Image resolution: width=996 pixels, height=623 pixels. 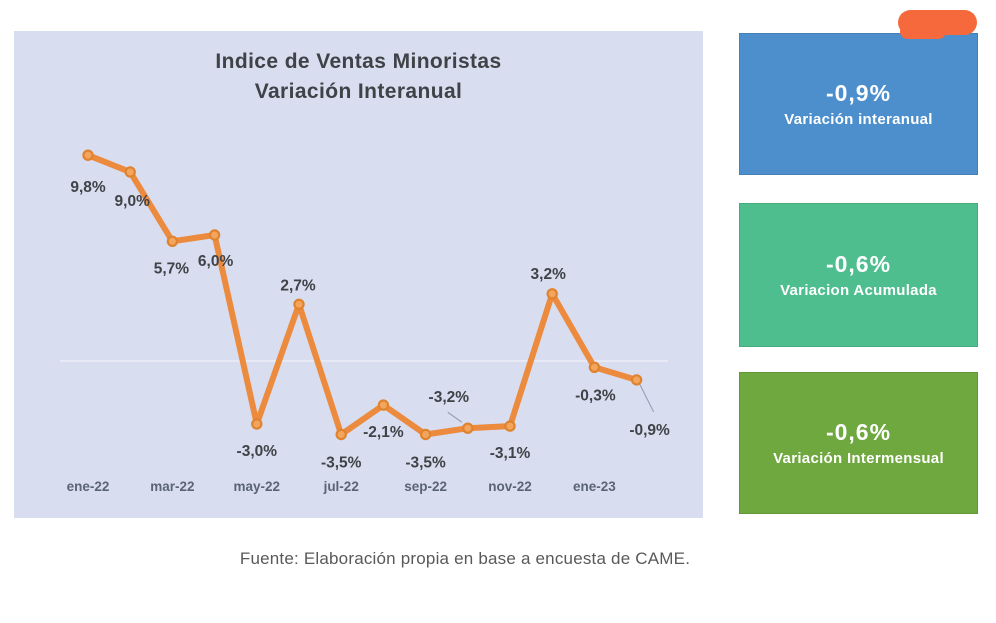 What do you see at coordinates (298, 285) in the screenshot?
I see `data-label: 2,7%` at bounding box center [298, 285].